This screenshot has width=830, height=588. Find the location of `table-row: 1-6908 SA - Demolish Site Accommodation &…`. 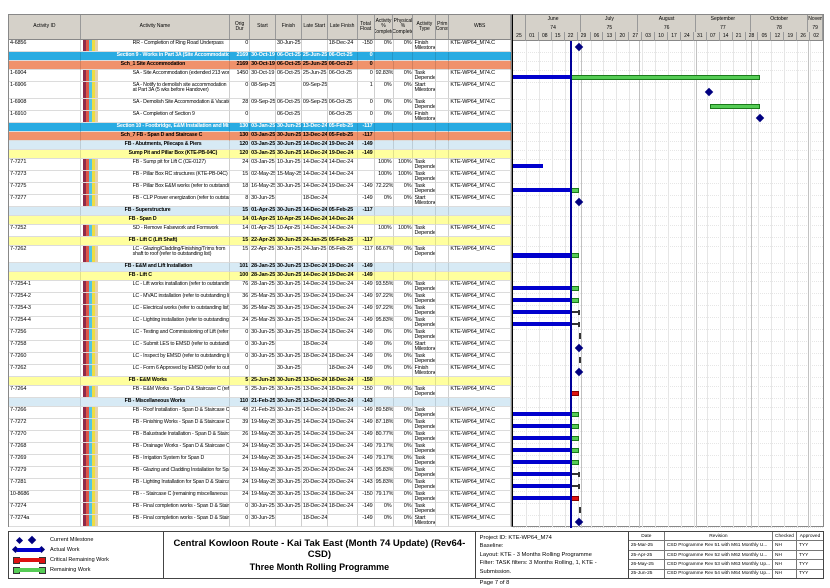

table-row: 1-6908 SA - Demolish Site Accommodation &… is located at coordinates (260, 105).